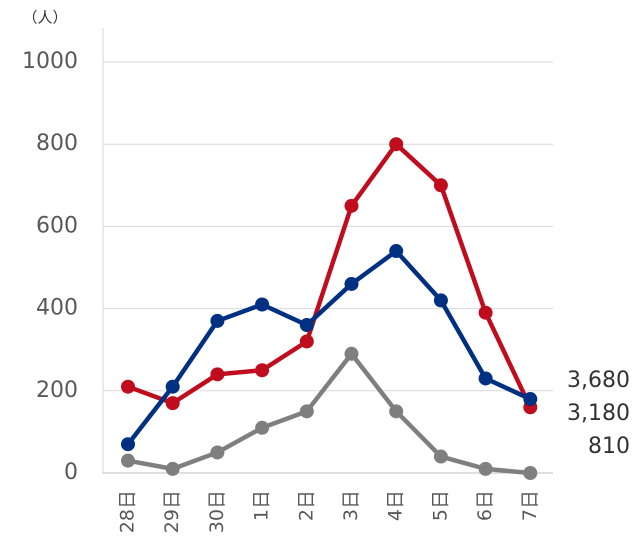  I want to click on x-tick-label: 6日, so click(485, 505).